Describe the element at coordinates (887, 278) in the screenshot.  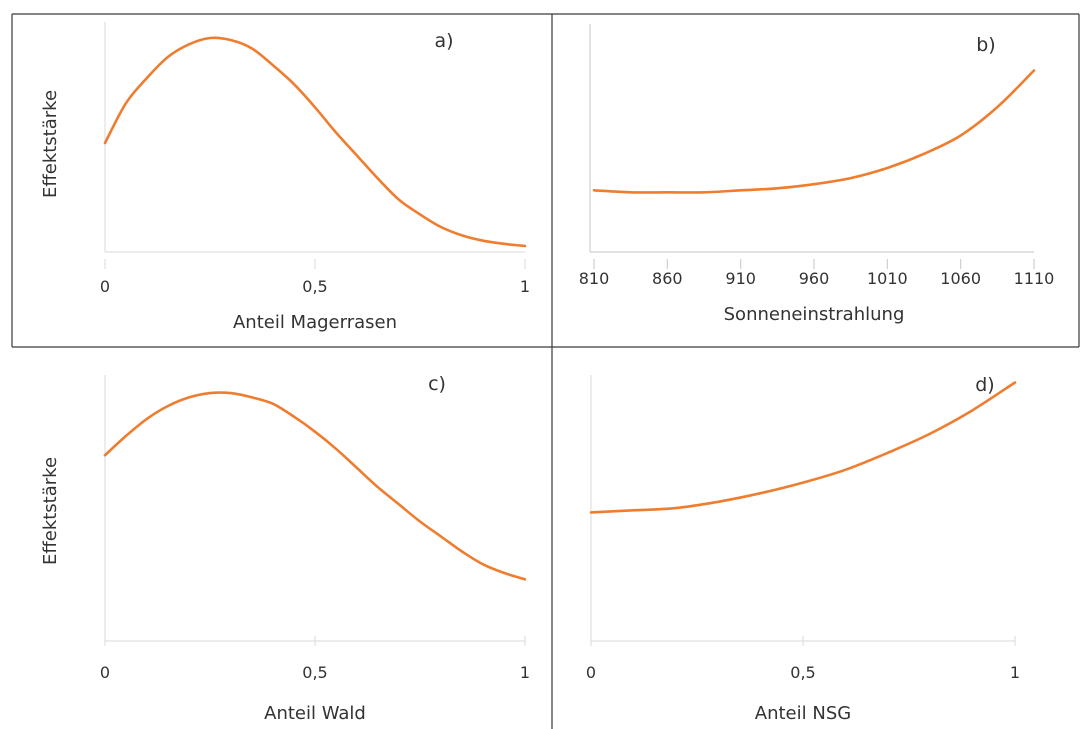
I see `x-tick-label: 1010` at that location.